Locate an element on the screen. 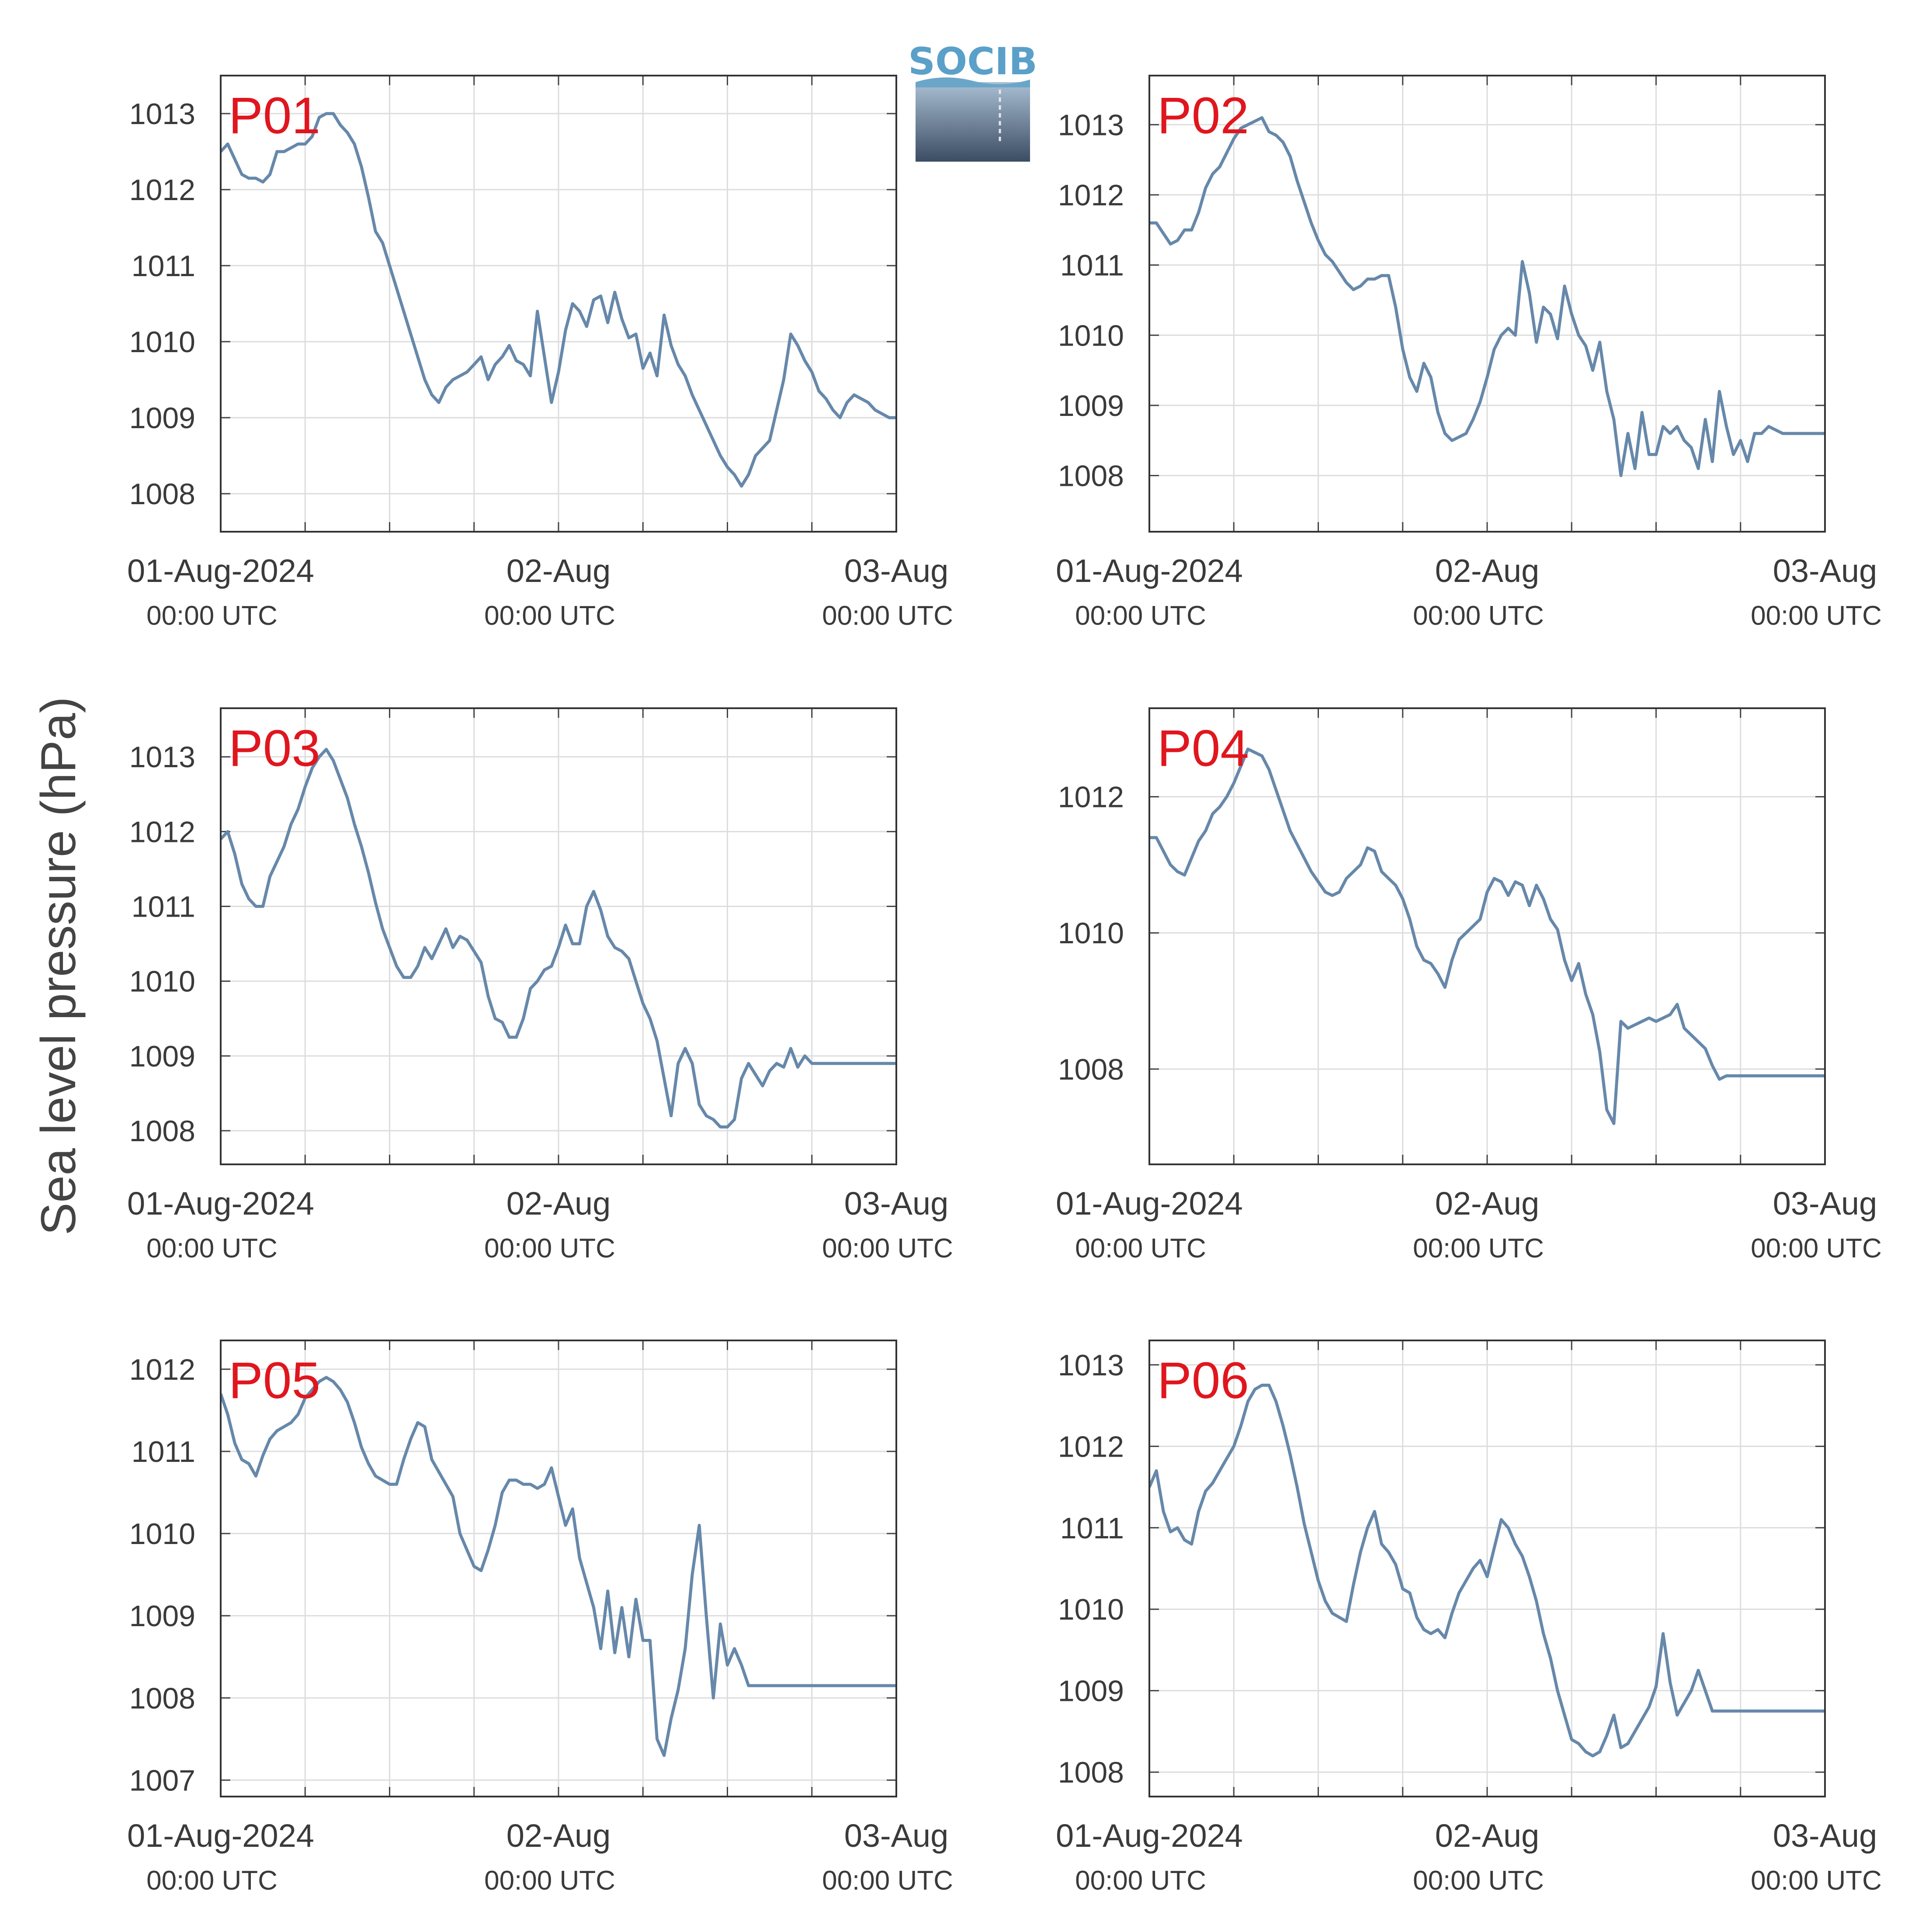 Image resolution: width=1915 pixels, height=1932 pixels. panel-label: P01 is located at coordinates (274, 116).